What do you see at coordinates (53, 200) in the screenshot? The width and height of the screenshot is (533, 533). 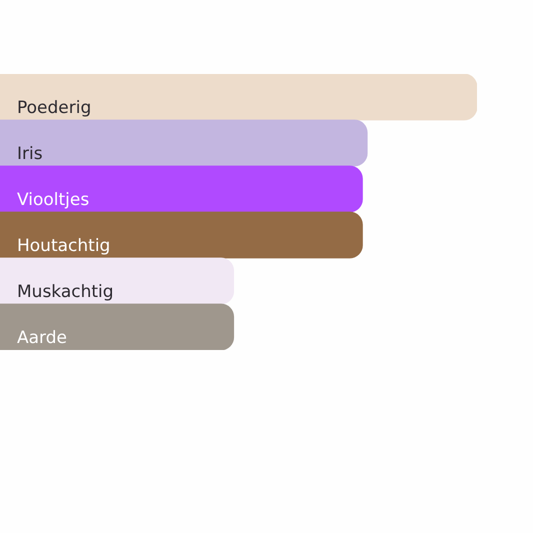 I see `y-tick-label: Viooltjes` at bounding box center [53, 200].